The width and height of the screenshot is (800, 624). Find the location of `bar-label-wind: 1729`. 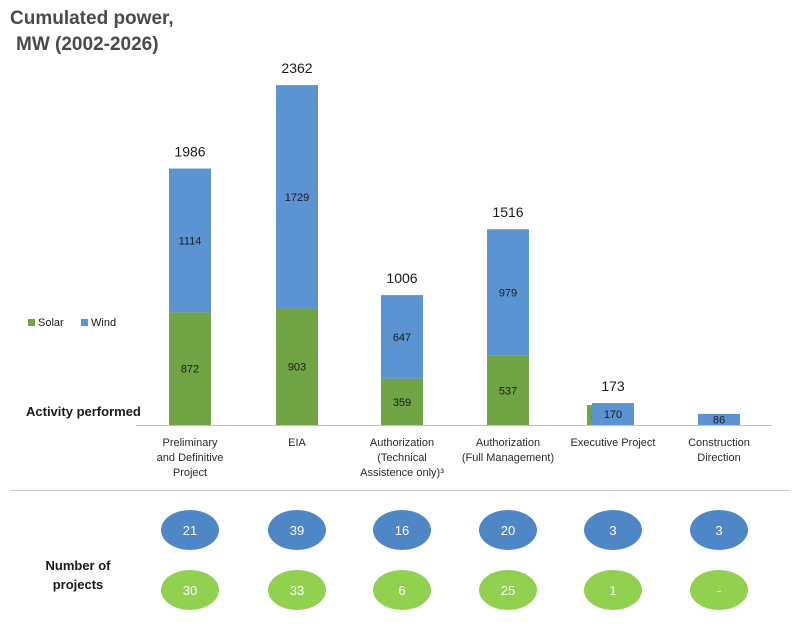

bar-label-wind: 1729 is located at coordinates (297, 198).